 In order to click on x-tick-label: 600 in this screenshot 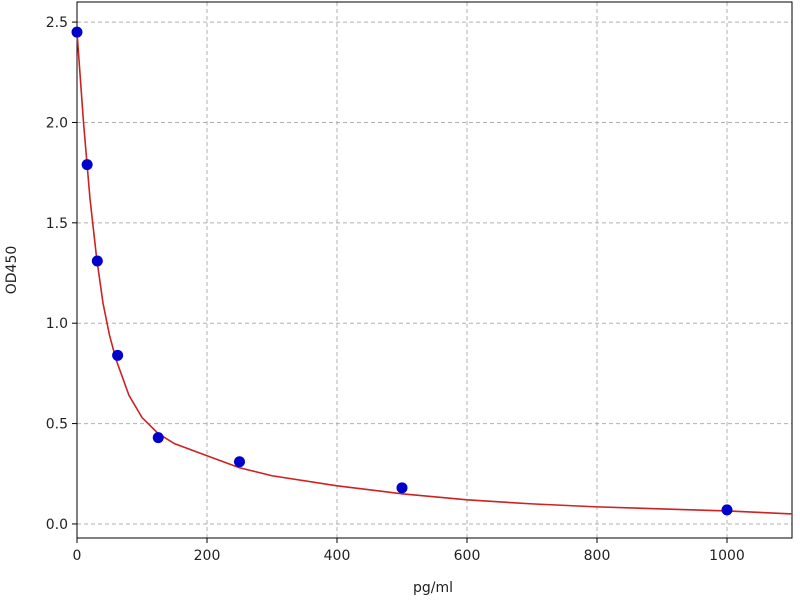, I will do `click(467, 556)`.